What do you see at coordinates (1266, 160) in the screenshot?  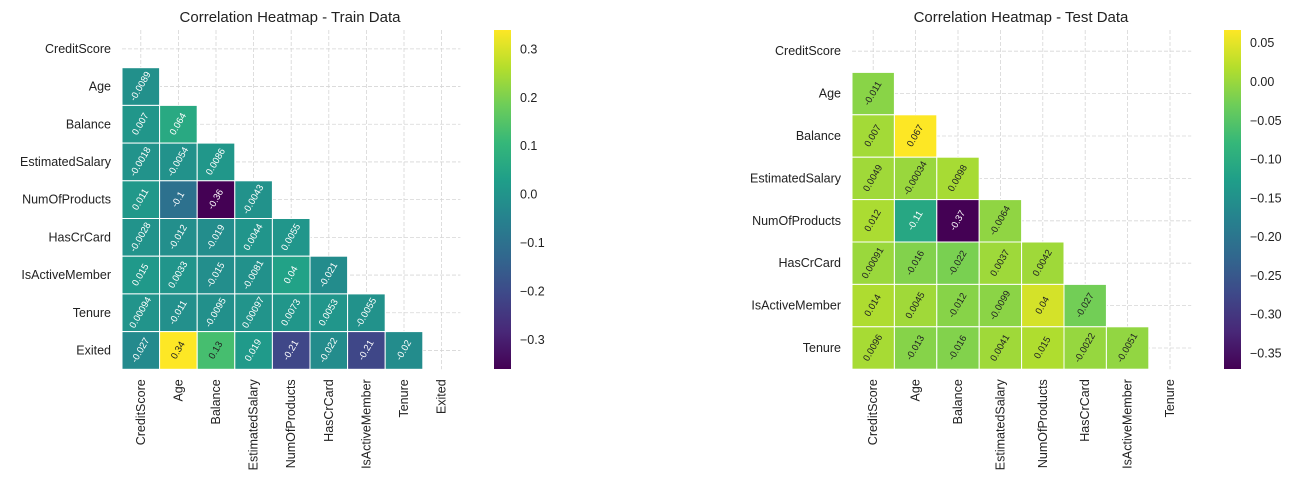 I see `colorbar-tick-label: −0.10` at bounding box center [1266, 160].